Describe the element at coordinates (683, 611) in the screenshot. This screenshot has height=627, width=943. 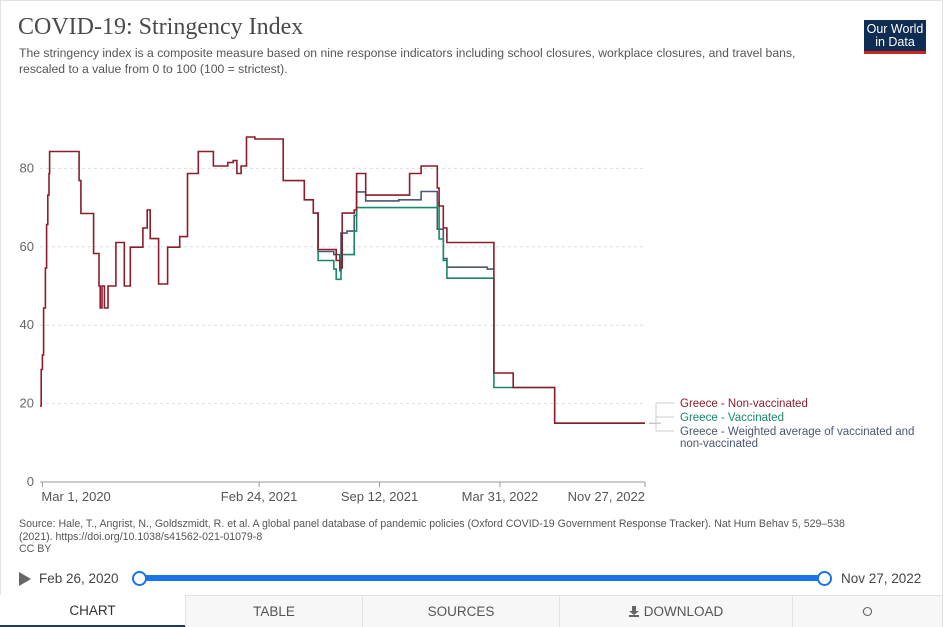
I see `tab-download-label: DOWNLOAD` at that location.